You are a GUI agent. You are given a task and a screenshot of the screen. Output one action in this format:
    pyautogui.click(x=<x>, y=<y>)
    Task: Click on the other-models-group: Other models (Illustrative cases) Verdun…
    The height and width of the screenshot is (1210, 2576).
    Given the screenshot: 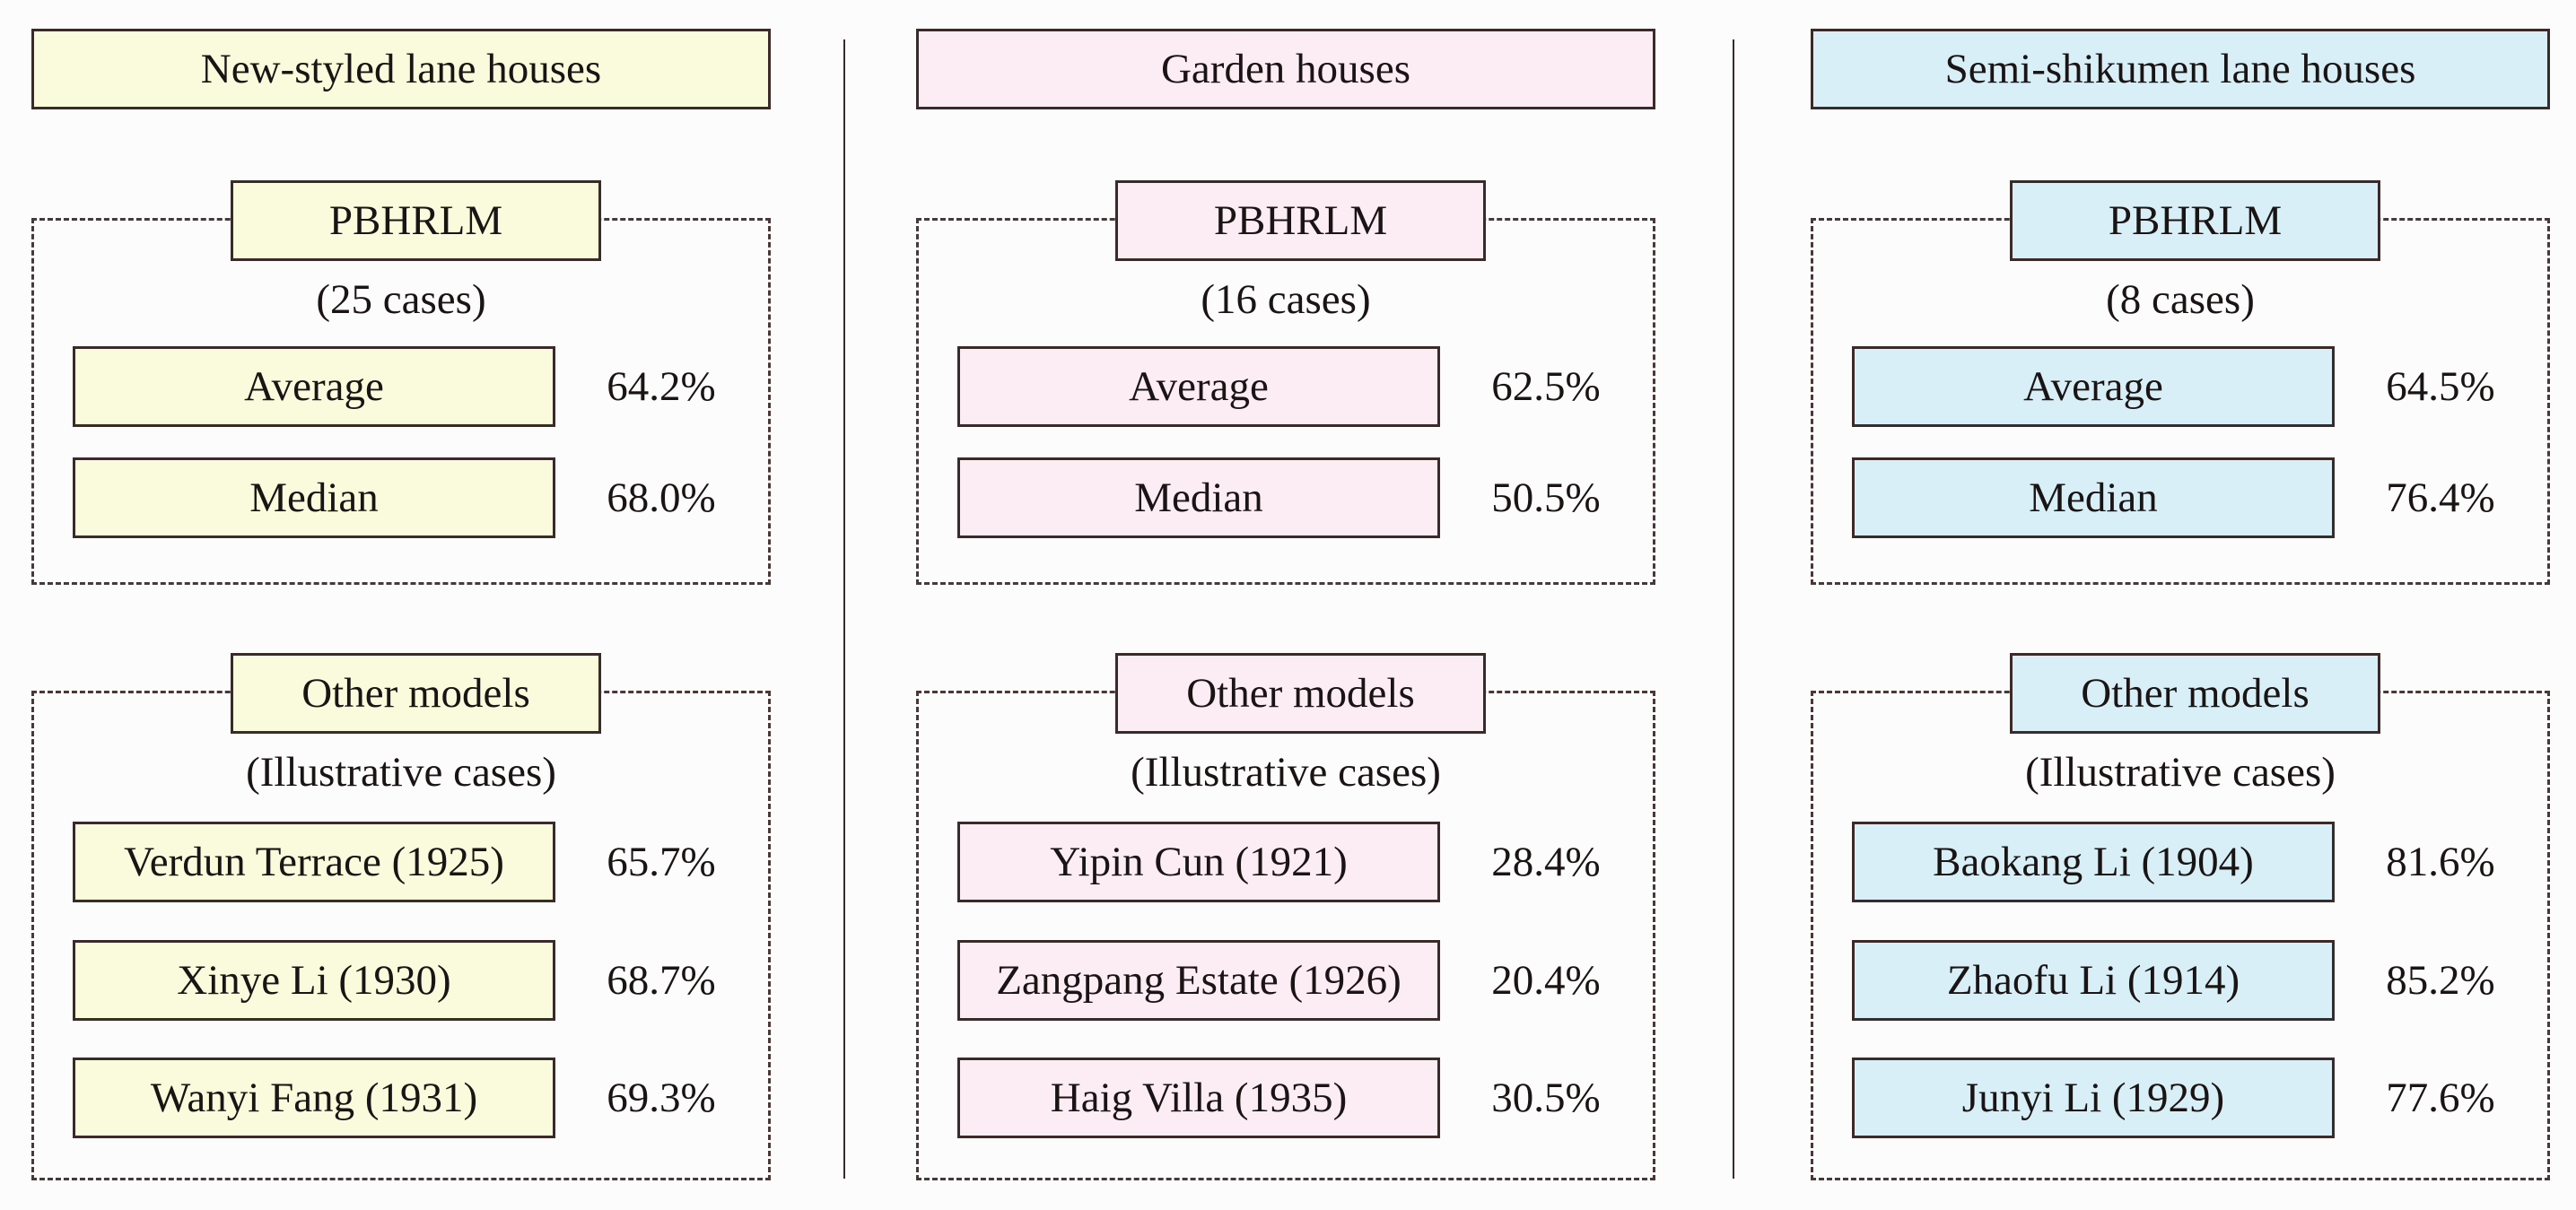 What is the action you would take?
    pyautogui.click(x=401, y=917)
    